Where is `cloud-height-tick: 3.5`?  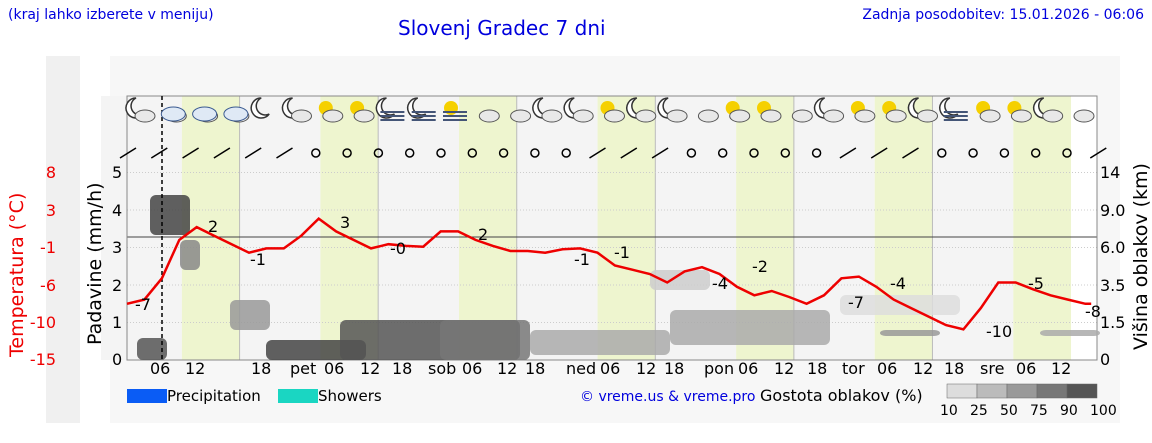
cloud-height-tick: 3.5 is located at coordinates (1113, 285).